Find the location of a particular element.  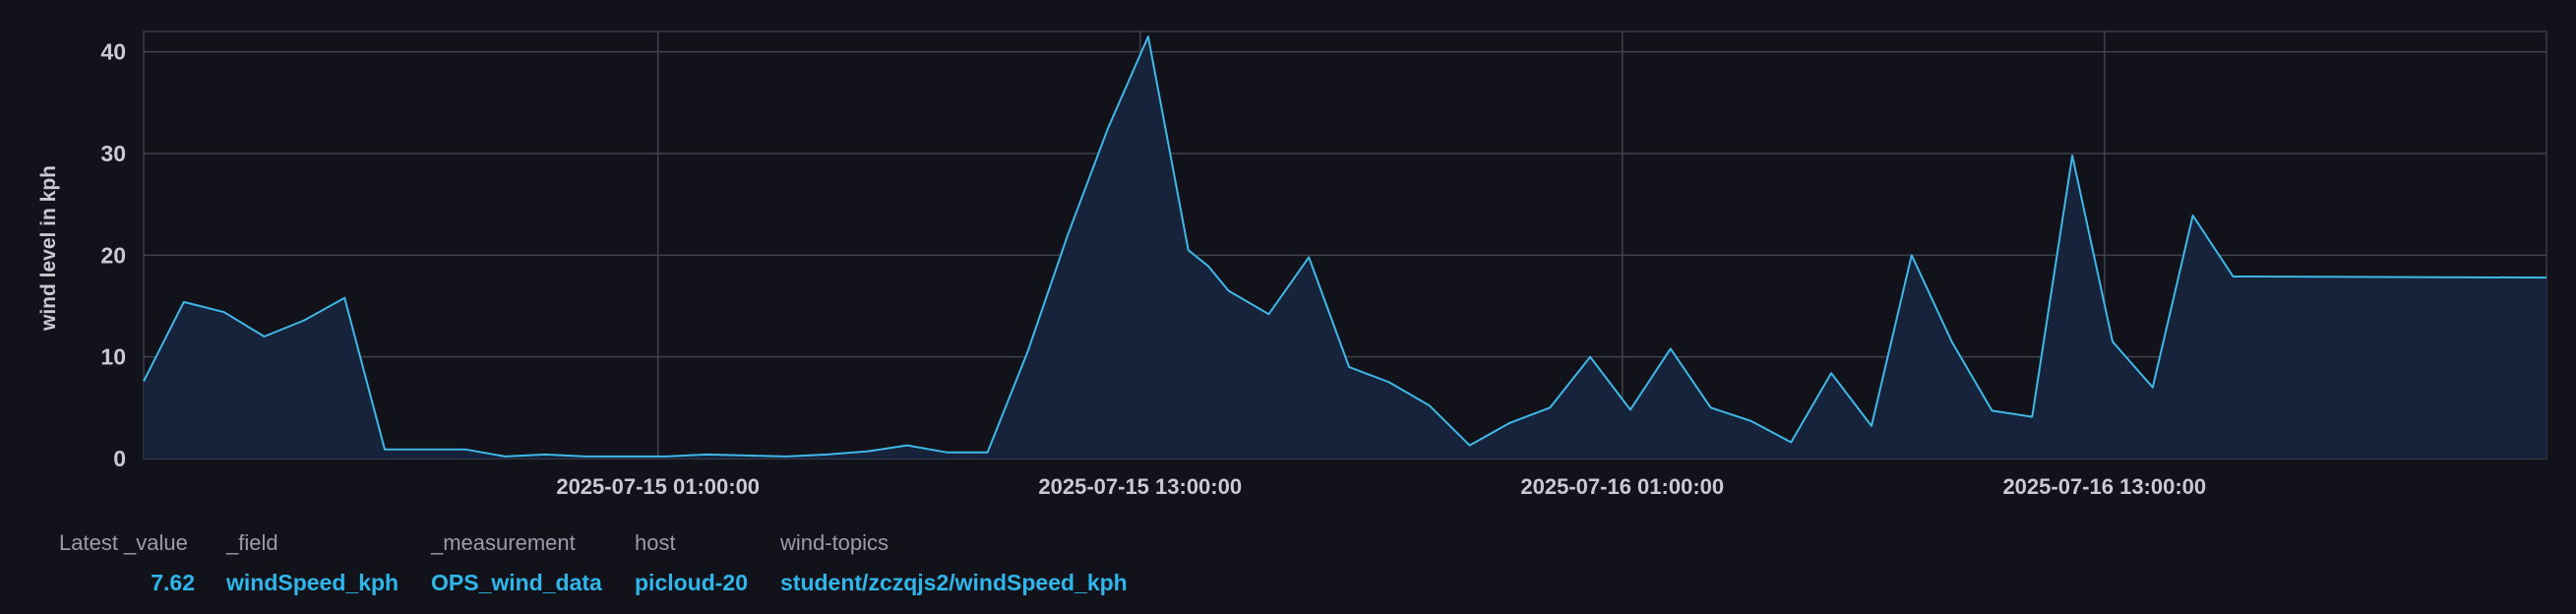

x-tick-label: 2025-07-15 13:00:00 is located at coordinates (1140, 486).